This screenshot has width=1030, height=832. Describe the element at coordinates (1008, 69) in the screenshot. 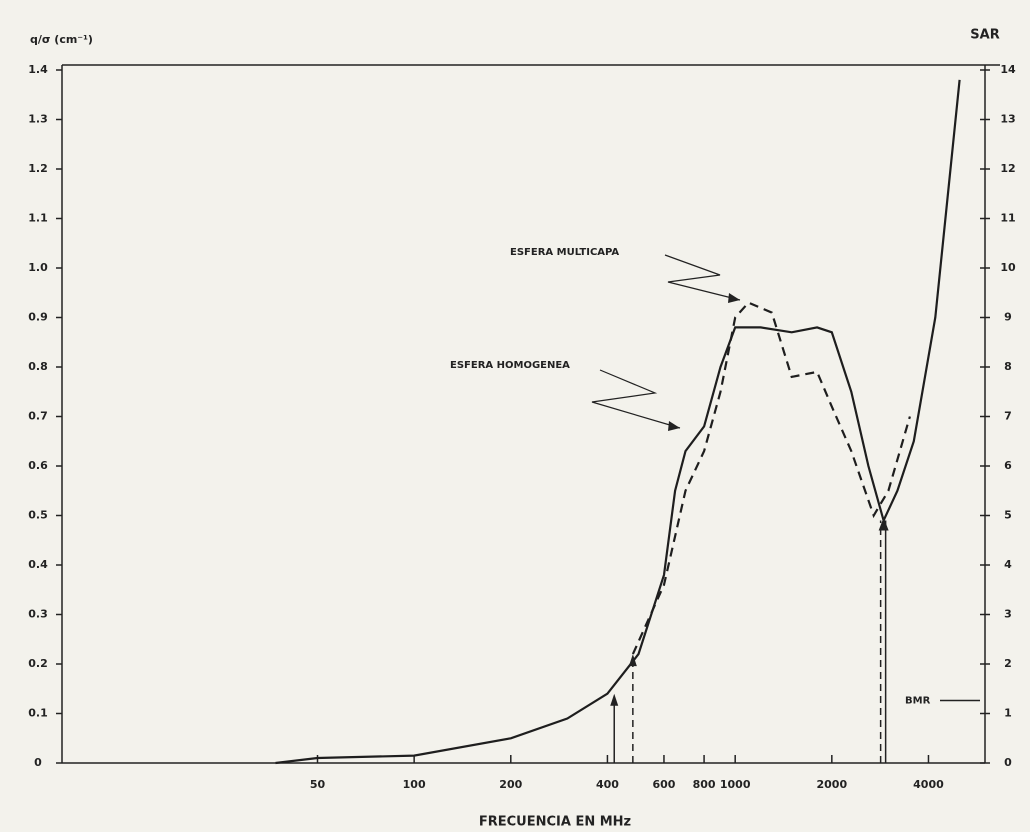

I see `y2-tick-label: 14` at that location.